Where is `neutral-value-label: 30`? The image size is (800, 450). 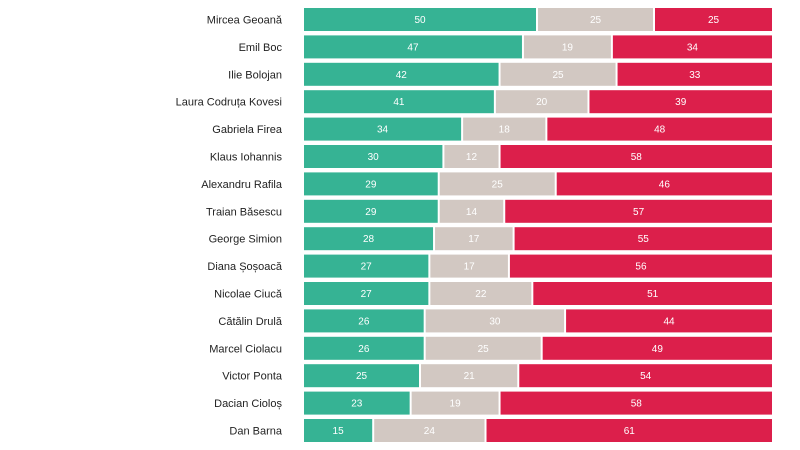 neutral-value-label: 30 is located at coordinates (495, 321).